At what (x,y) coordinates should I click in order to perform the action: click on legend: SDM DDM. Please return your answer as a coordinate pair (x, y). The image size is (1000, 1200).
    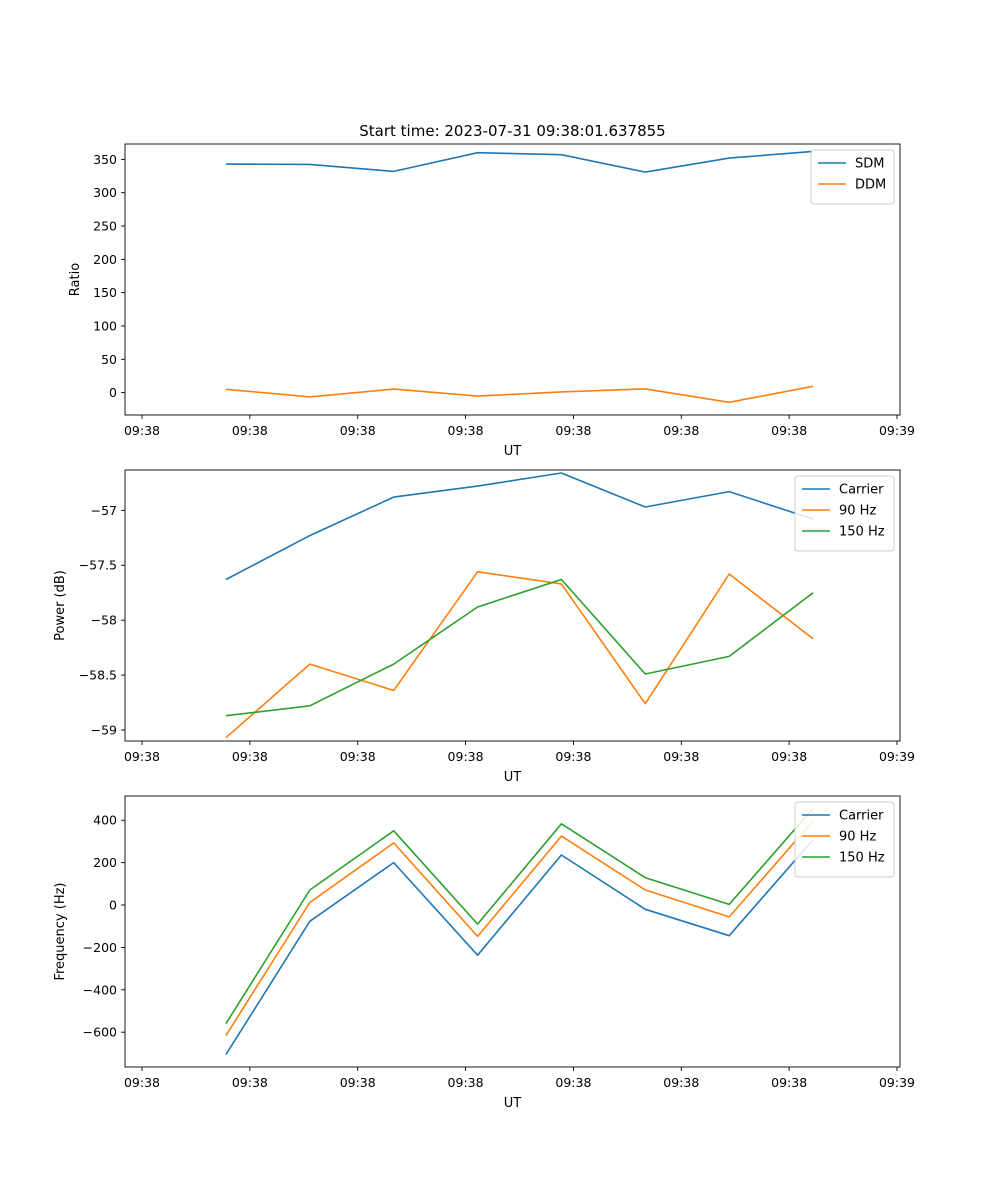
    Looking at the image, I should click on (852, 177).